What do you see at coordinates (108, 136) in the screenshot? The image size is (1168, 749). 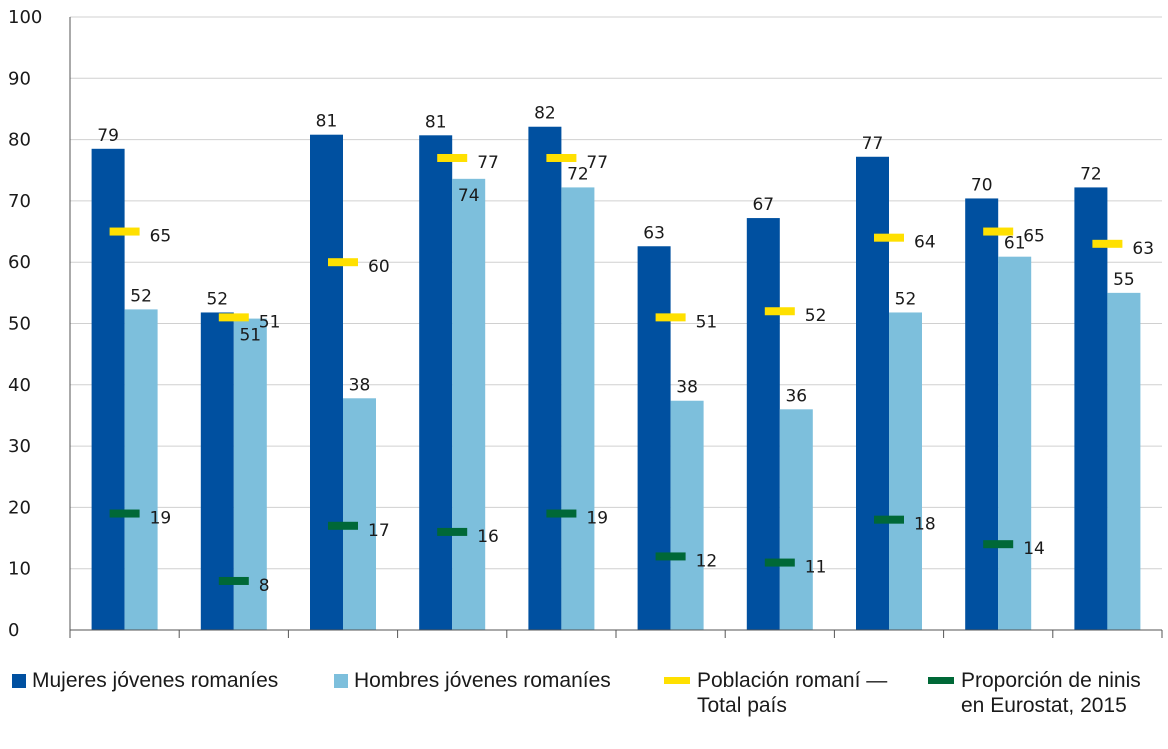 I see `data-label-women: 79` at bounding box center [108, 136].